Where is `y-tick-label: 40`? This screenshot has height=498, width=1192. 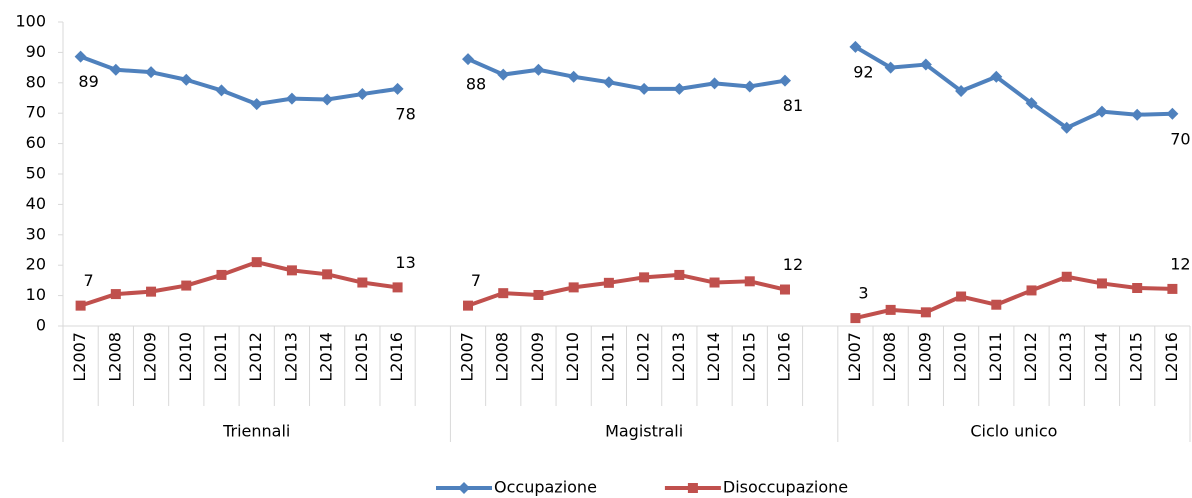
y-tick-label: 40 is located at coordinates (36, 203).